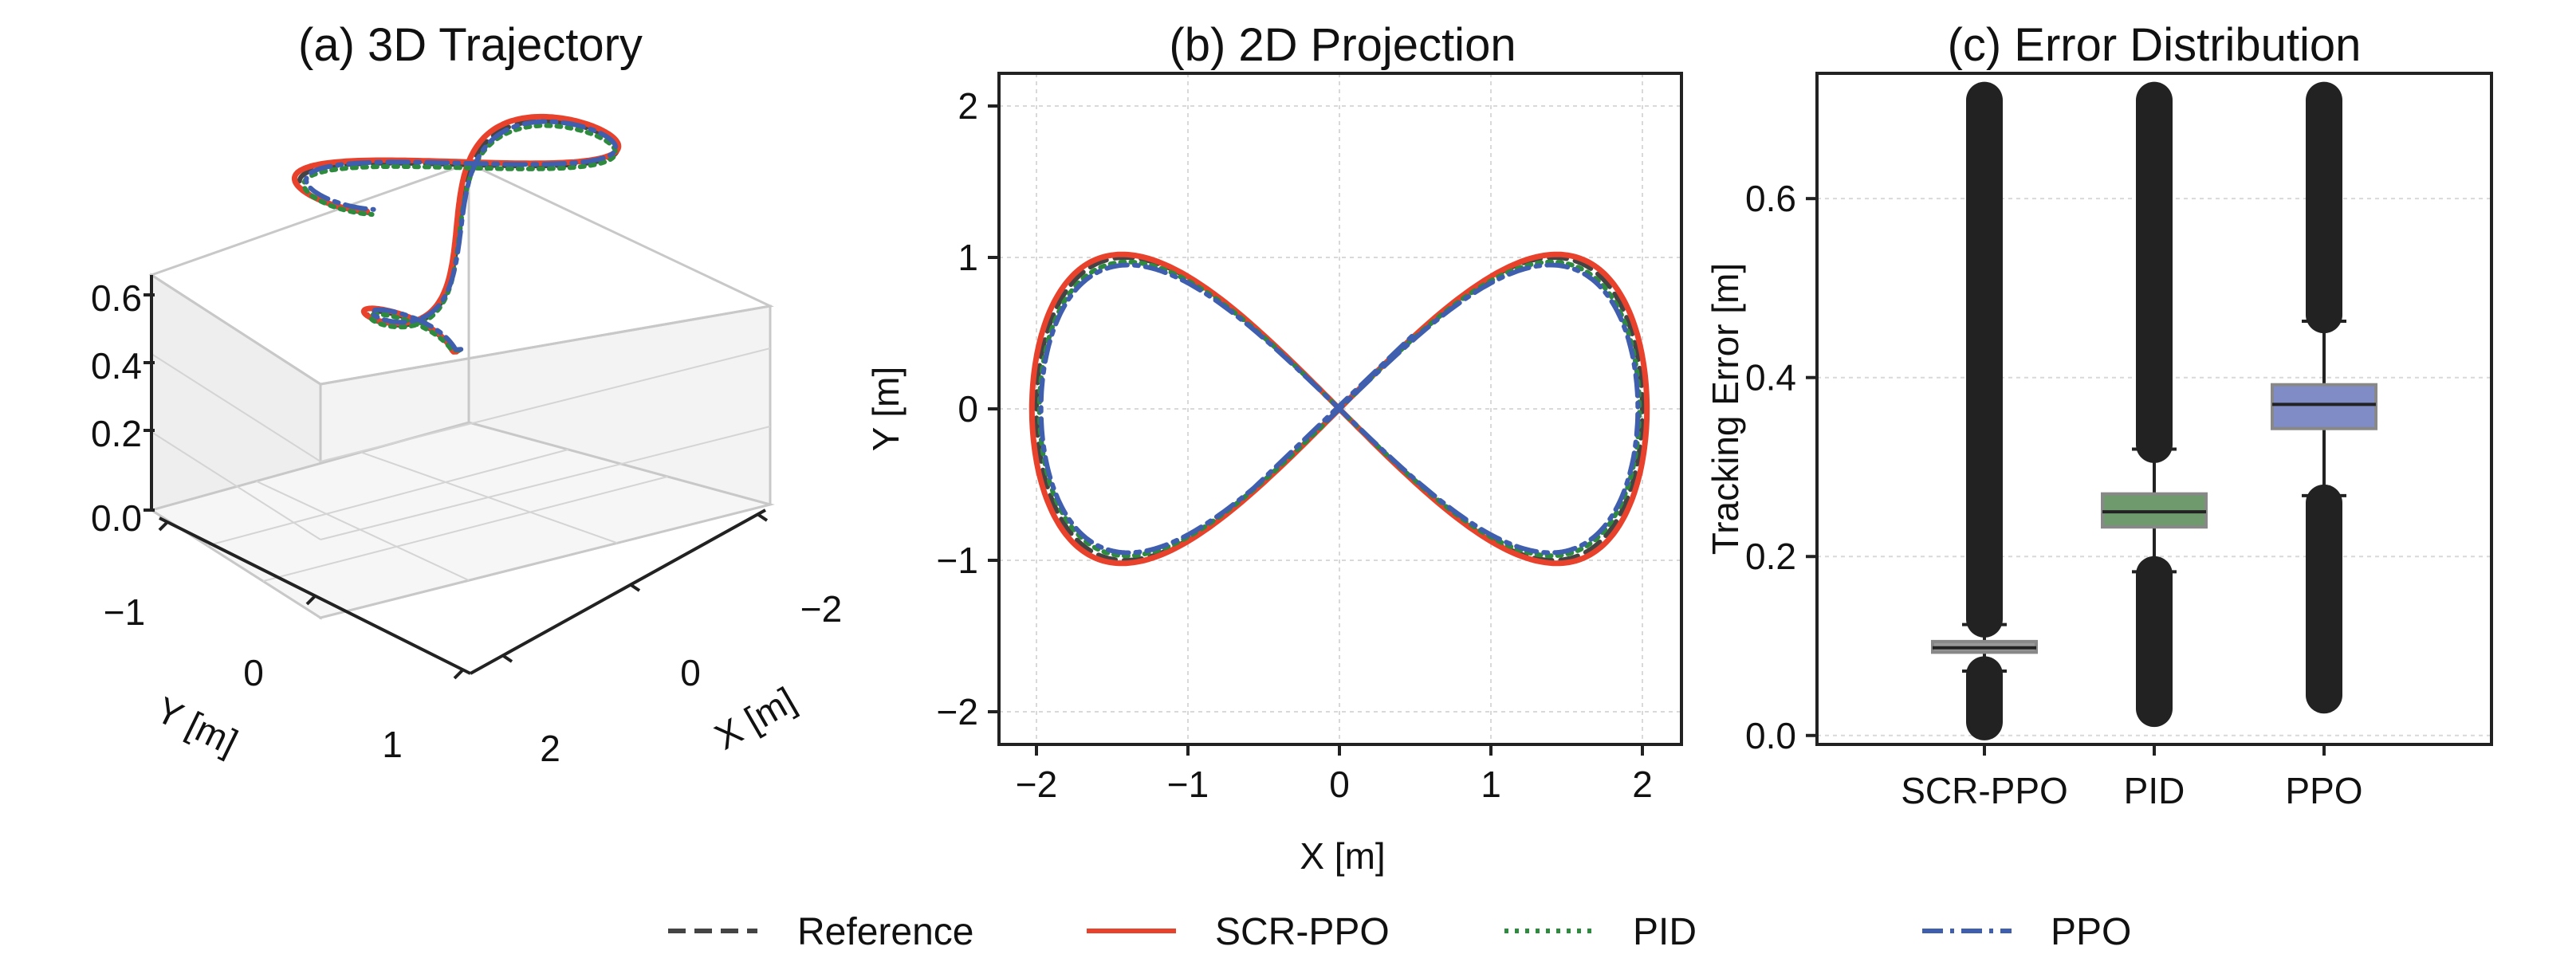 The width and height of the screenshot is (2576, 966). What do you see at coordinates (117, 434) in the screenshot?
I see `z-tick-label: 0.2` at bounding box center [117, 434].